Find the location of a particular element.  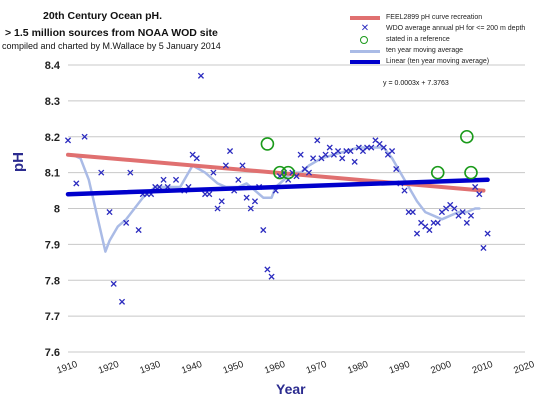

feel2899-line is located at coordinates (276, 172).